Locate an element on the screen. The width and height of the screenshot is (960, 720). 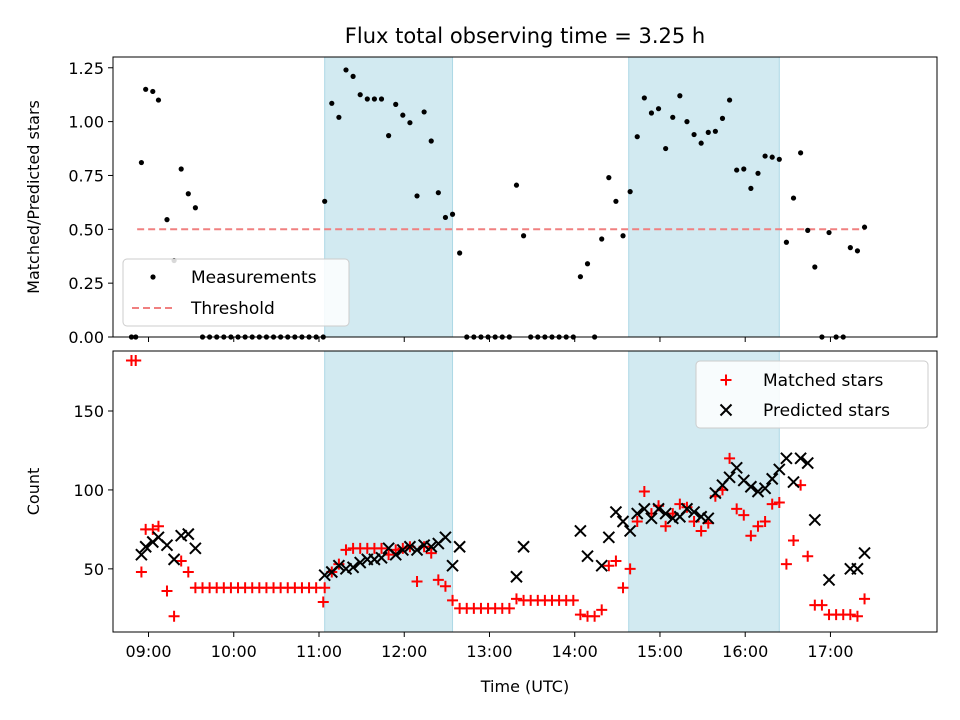
y-axis-label: Matched/Predicted stars is located at coordinates (33, 197).